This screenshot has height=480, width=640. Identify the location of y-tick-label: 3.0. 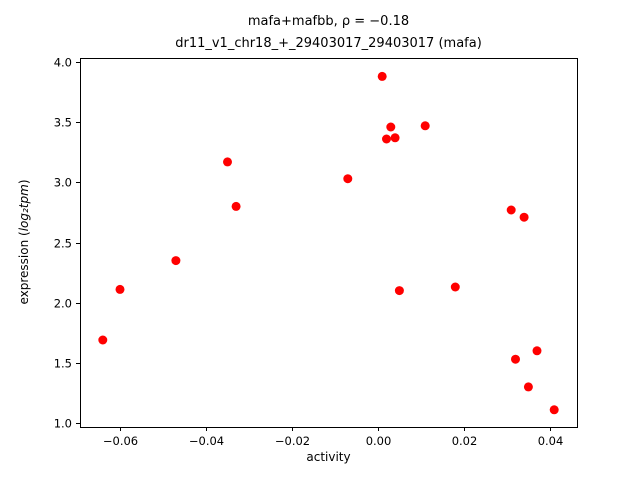
(63, 183).